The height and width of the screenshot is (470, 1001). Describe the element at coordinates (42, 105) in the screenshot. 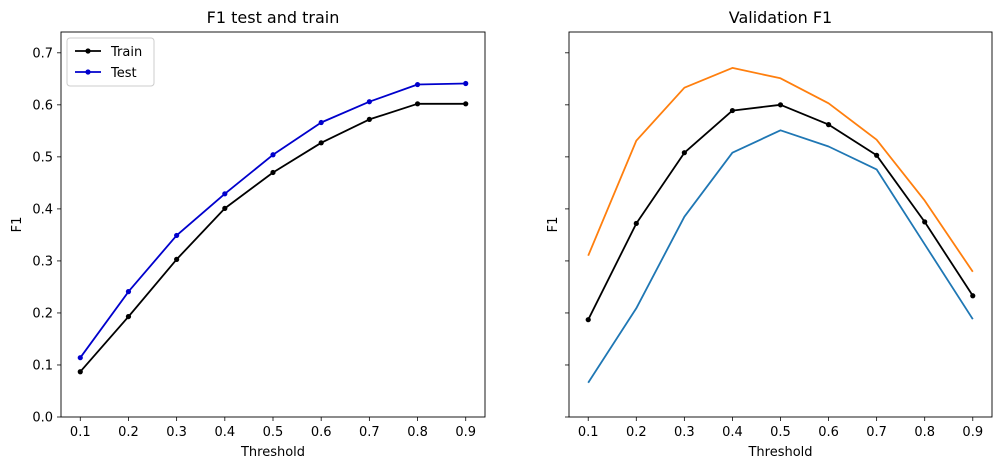

I see `y-tick-label: 0.6` at that location.